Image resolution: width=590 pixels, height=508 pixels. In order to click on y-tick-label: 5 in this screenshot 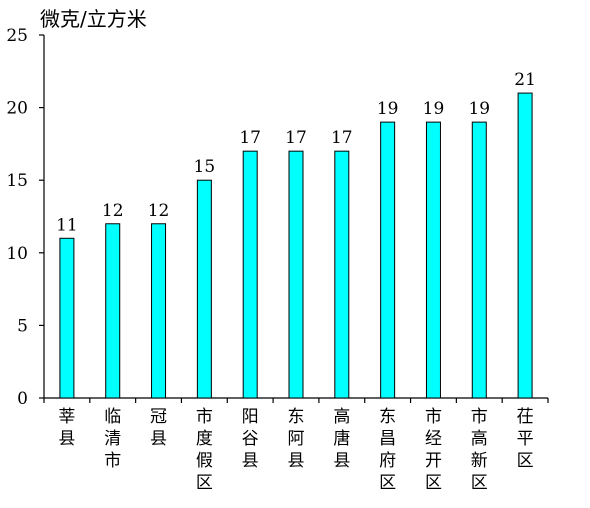, I will do `click(22, 326)`.